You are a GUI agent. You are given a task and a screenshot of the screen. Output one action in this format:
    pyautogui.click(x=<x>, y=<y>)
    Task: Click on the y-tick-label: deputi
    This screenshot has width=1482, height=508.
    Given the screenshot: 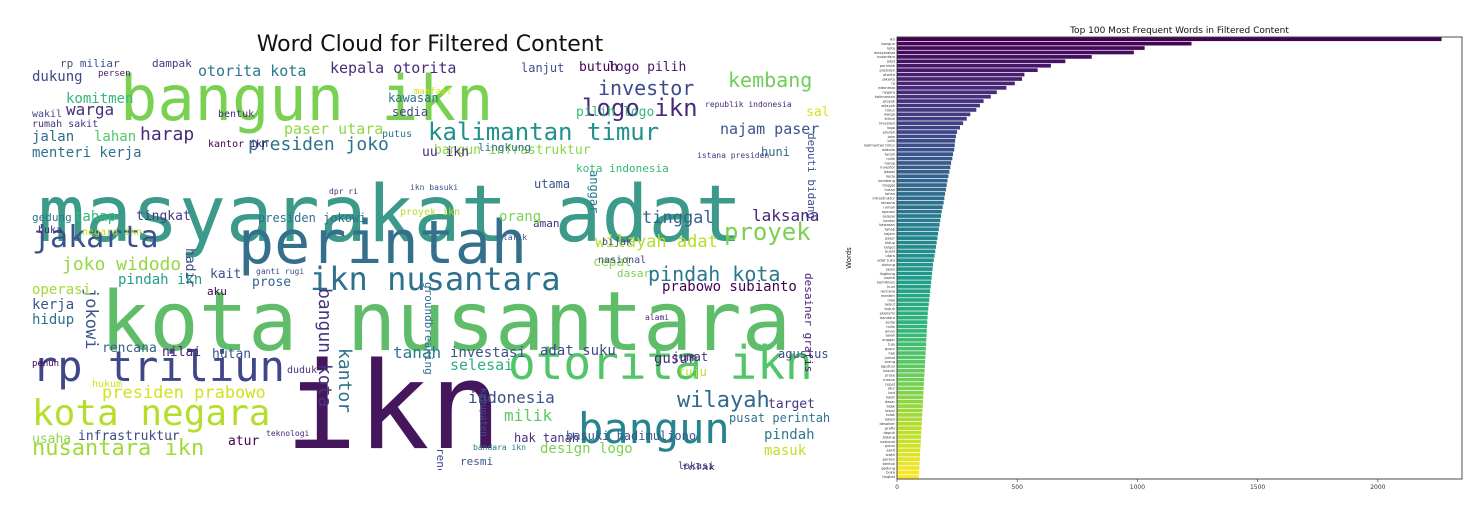 What is the action you would take?
    pyautogui.click(x=889, y=433)
    